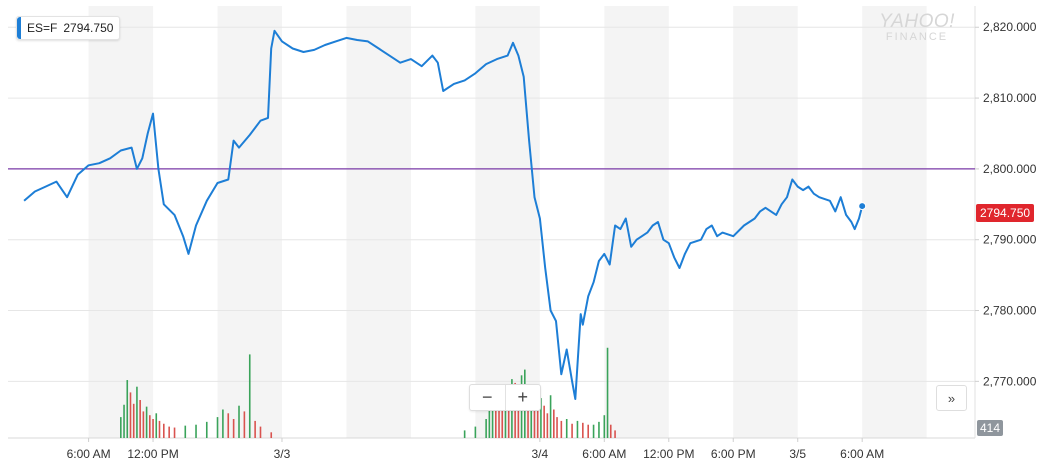  What do you see at coordinates (522, 397) in the screenshot?
I see `zoom-in-button: +` at bounding box center [522, 397].